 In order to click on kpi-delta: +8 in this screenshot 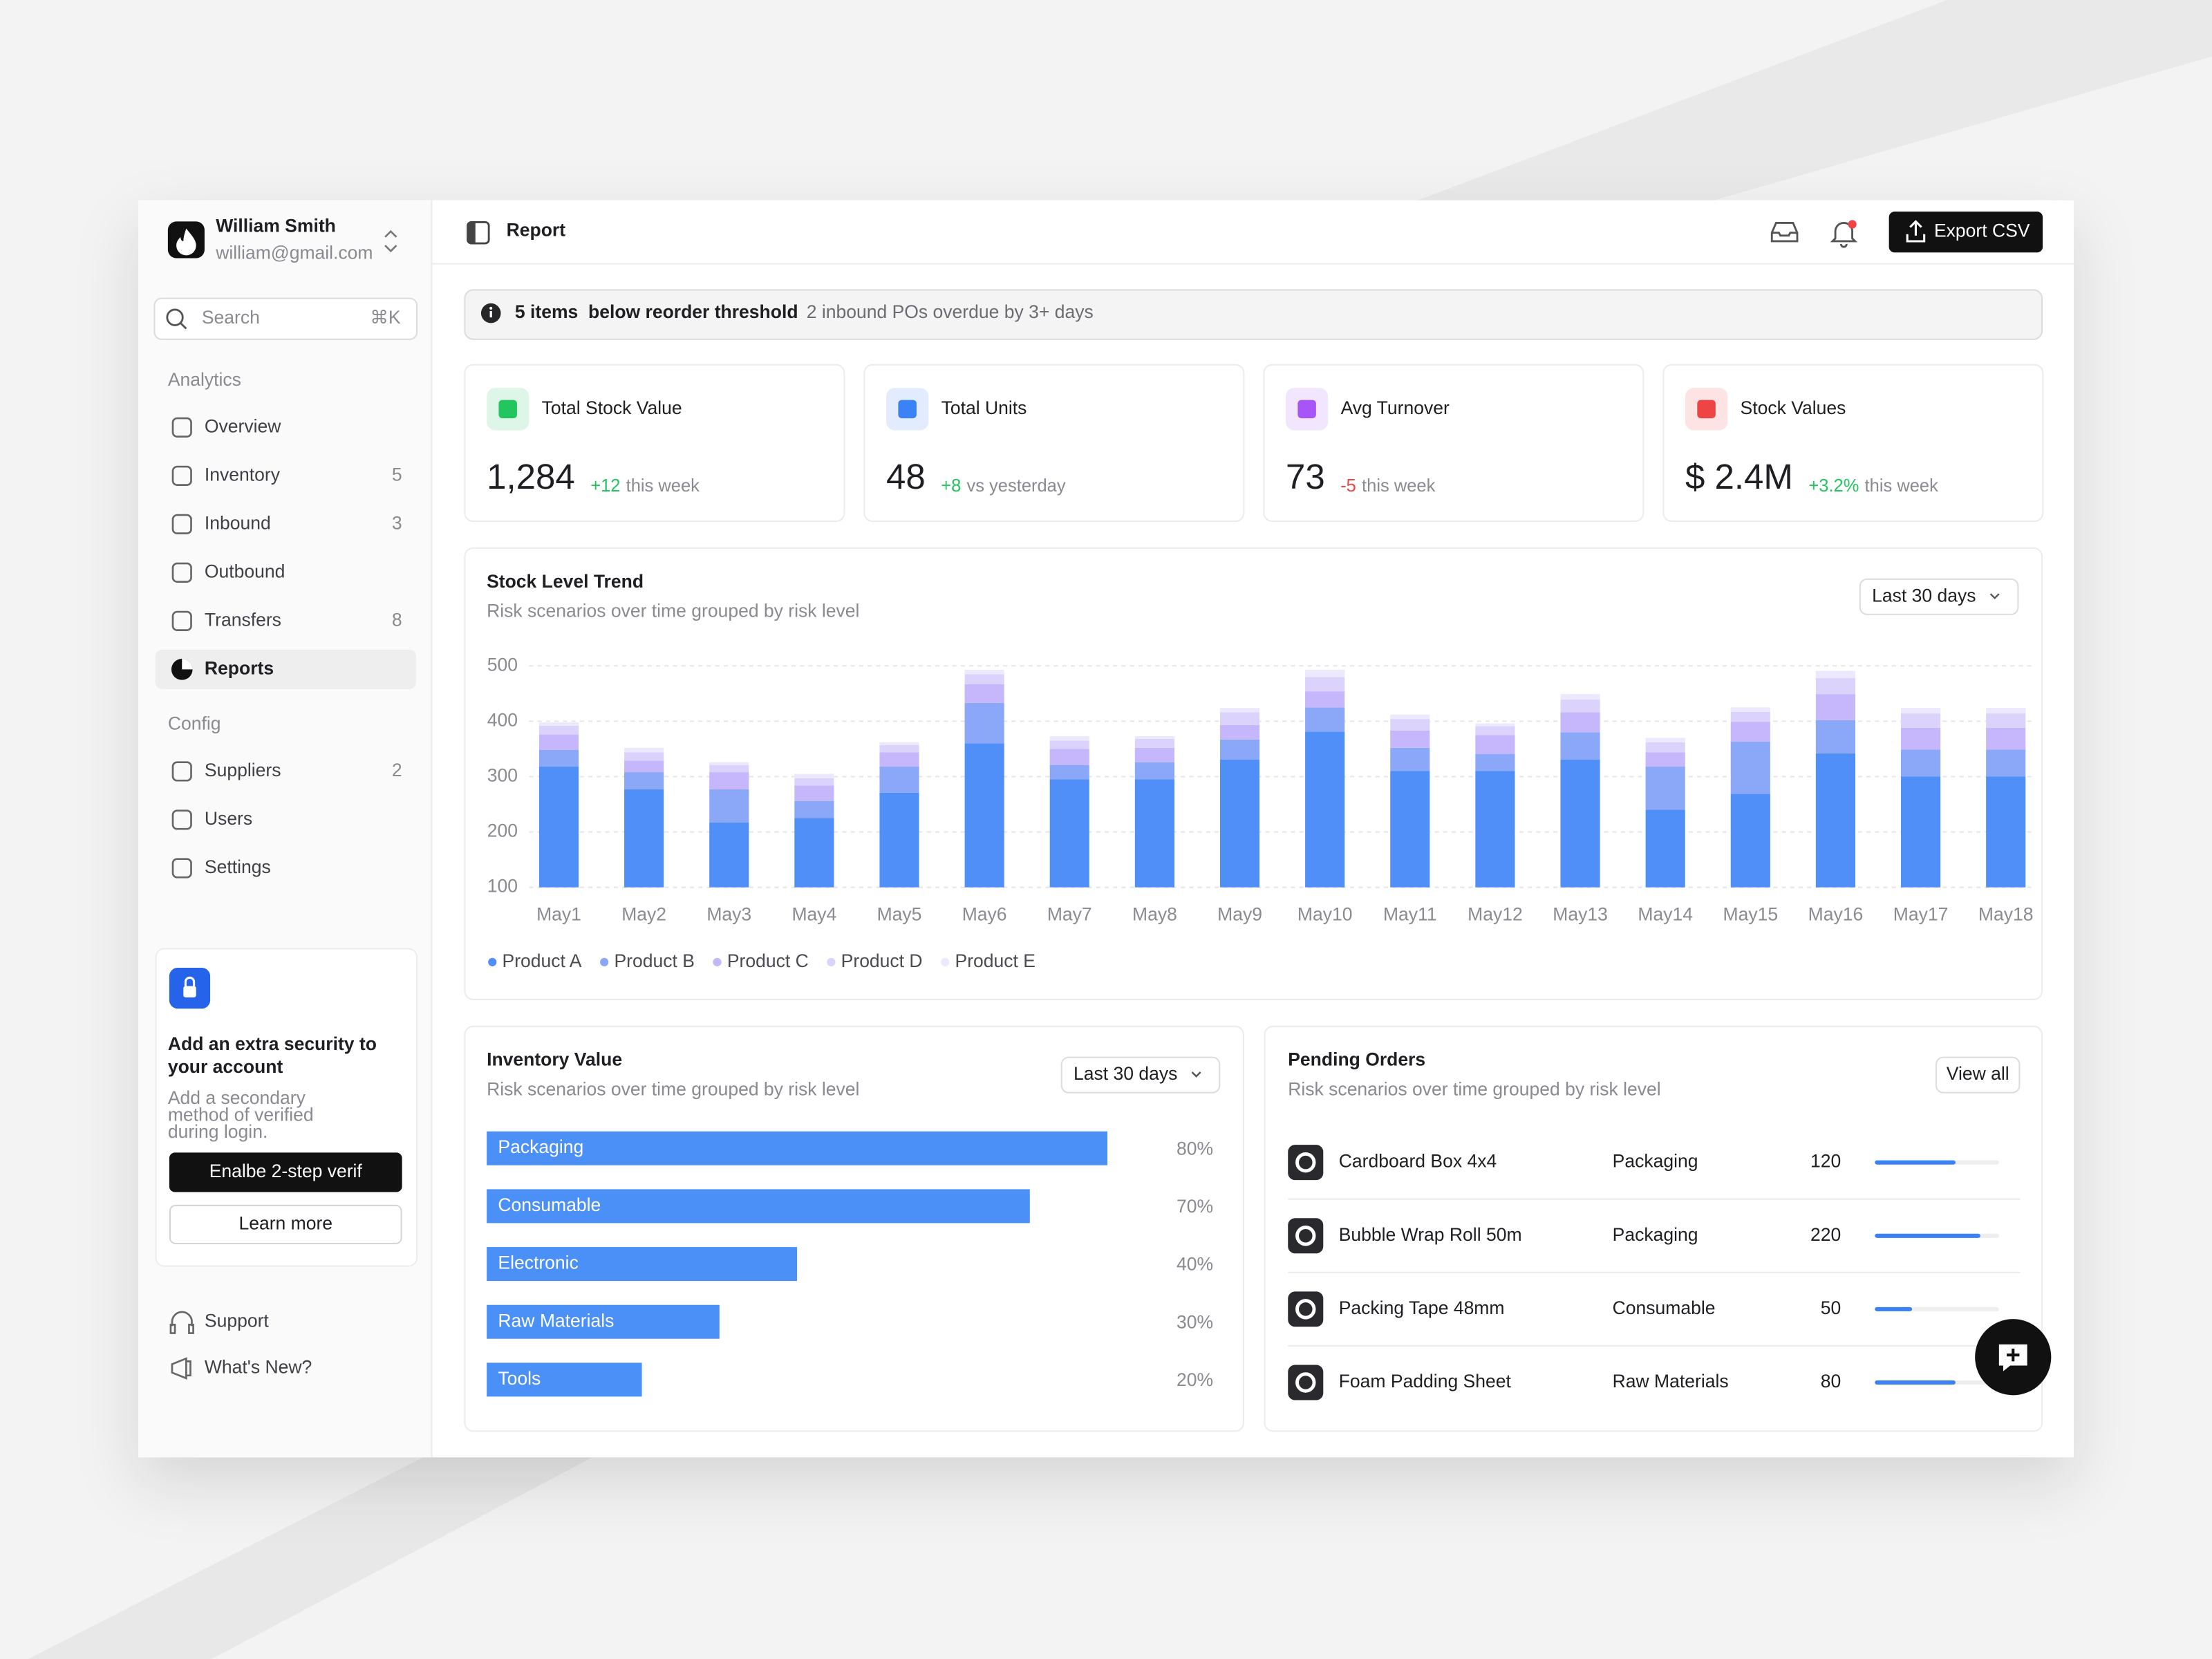, I will do `click(951, 486)`.